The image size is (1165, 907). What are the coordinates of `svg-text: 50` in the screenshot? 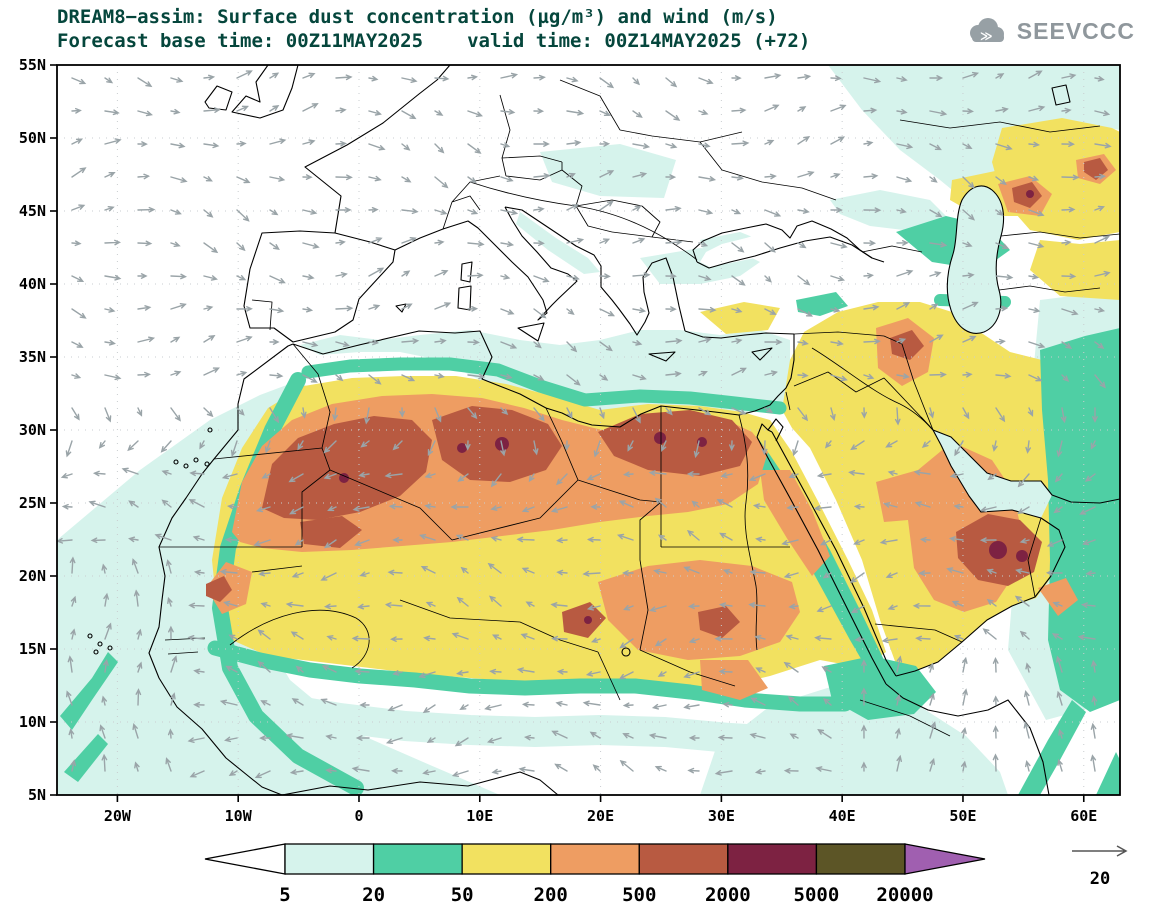 It's located at (462, 895).